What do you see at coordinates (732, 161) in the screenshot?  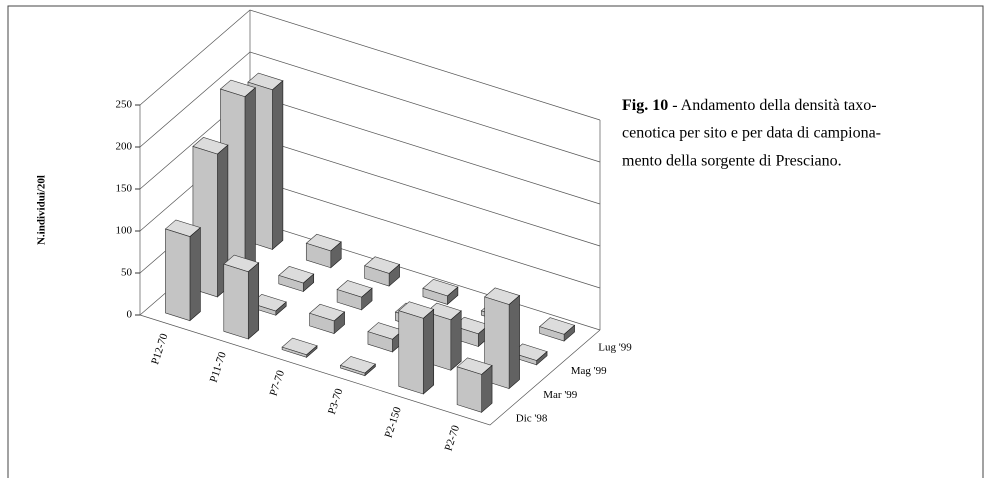 I see `caption-line: mento della sorgente di Presciano.` at bounding box center [732, 161].